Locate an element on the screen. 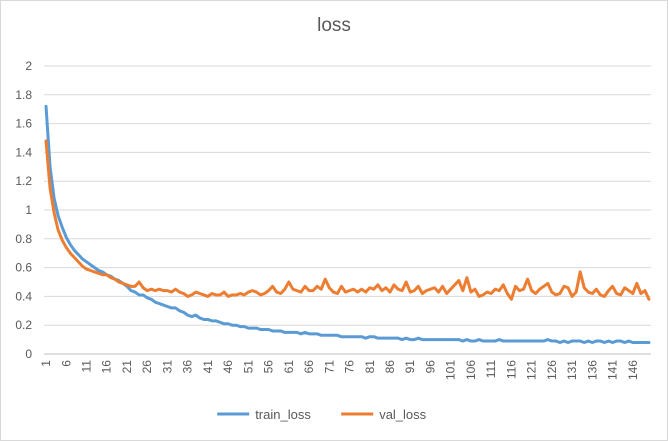 The image size is (668, 441). x-tick-label: 66 is located at coordinates (309, 367).